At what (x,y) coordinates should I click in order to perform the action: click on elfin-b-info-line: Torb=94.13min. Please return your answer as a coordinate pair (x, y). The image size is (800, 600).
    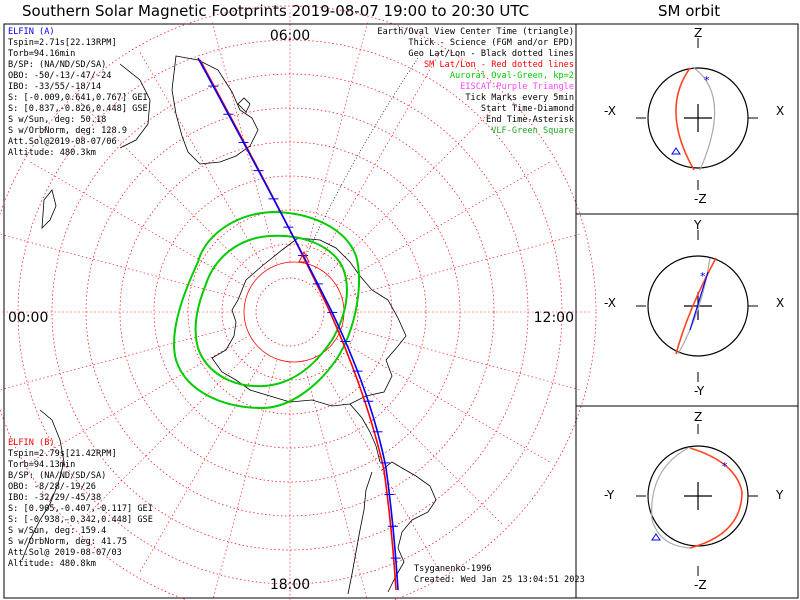
    Looking at the image, I should click on (42, 465).